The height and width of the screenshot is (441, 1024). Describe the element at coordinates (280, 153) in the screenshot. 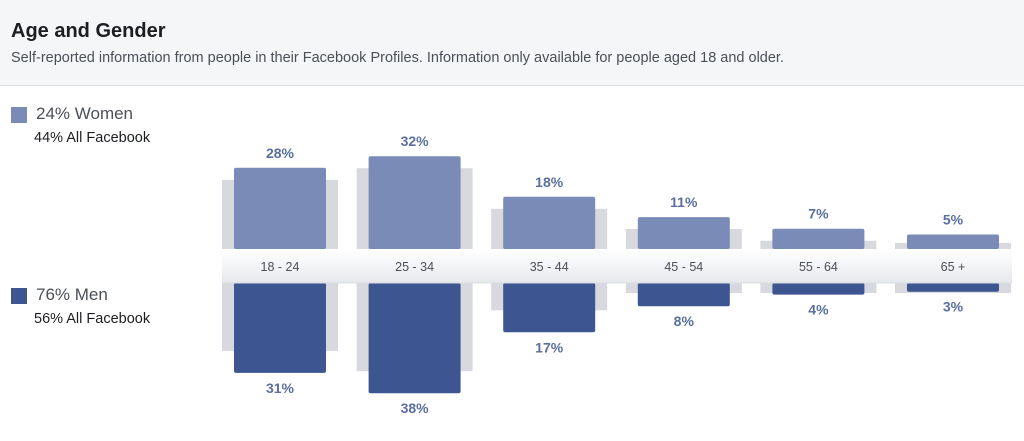

I see `women-value-label: 28%` at that location.